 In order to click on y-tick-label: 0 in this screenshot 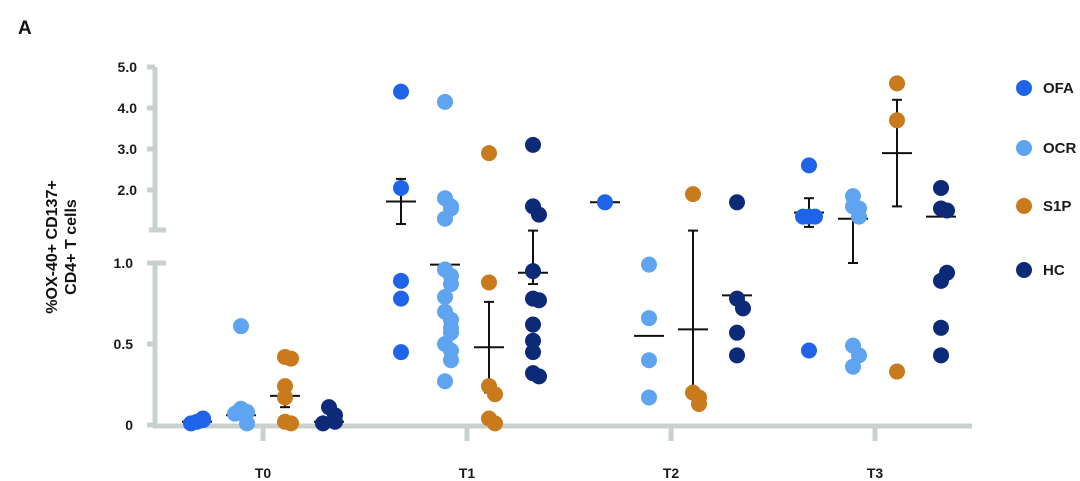, I will do `click(129, 425)`.